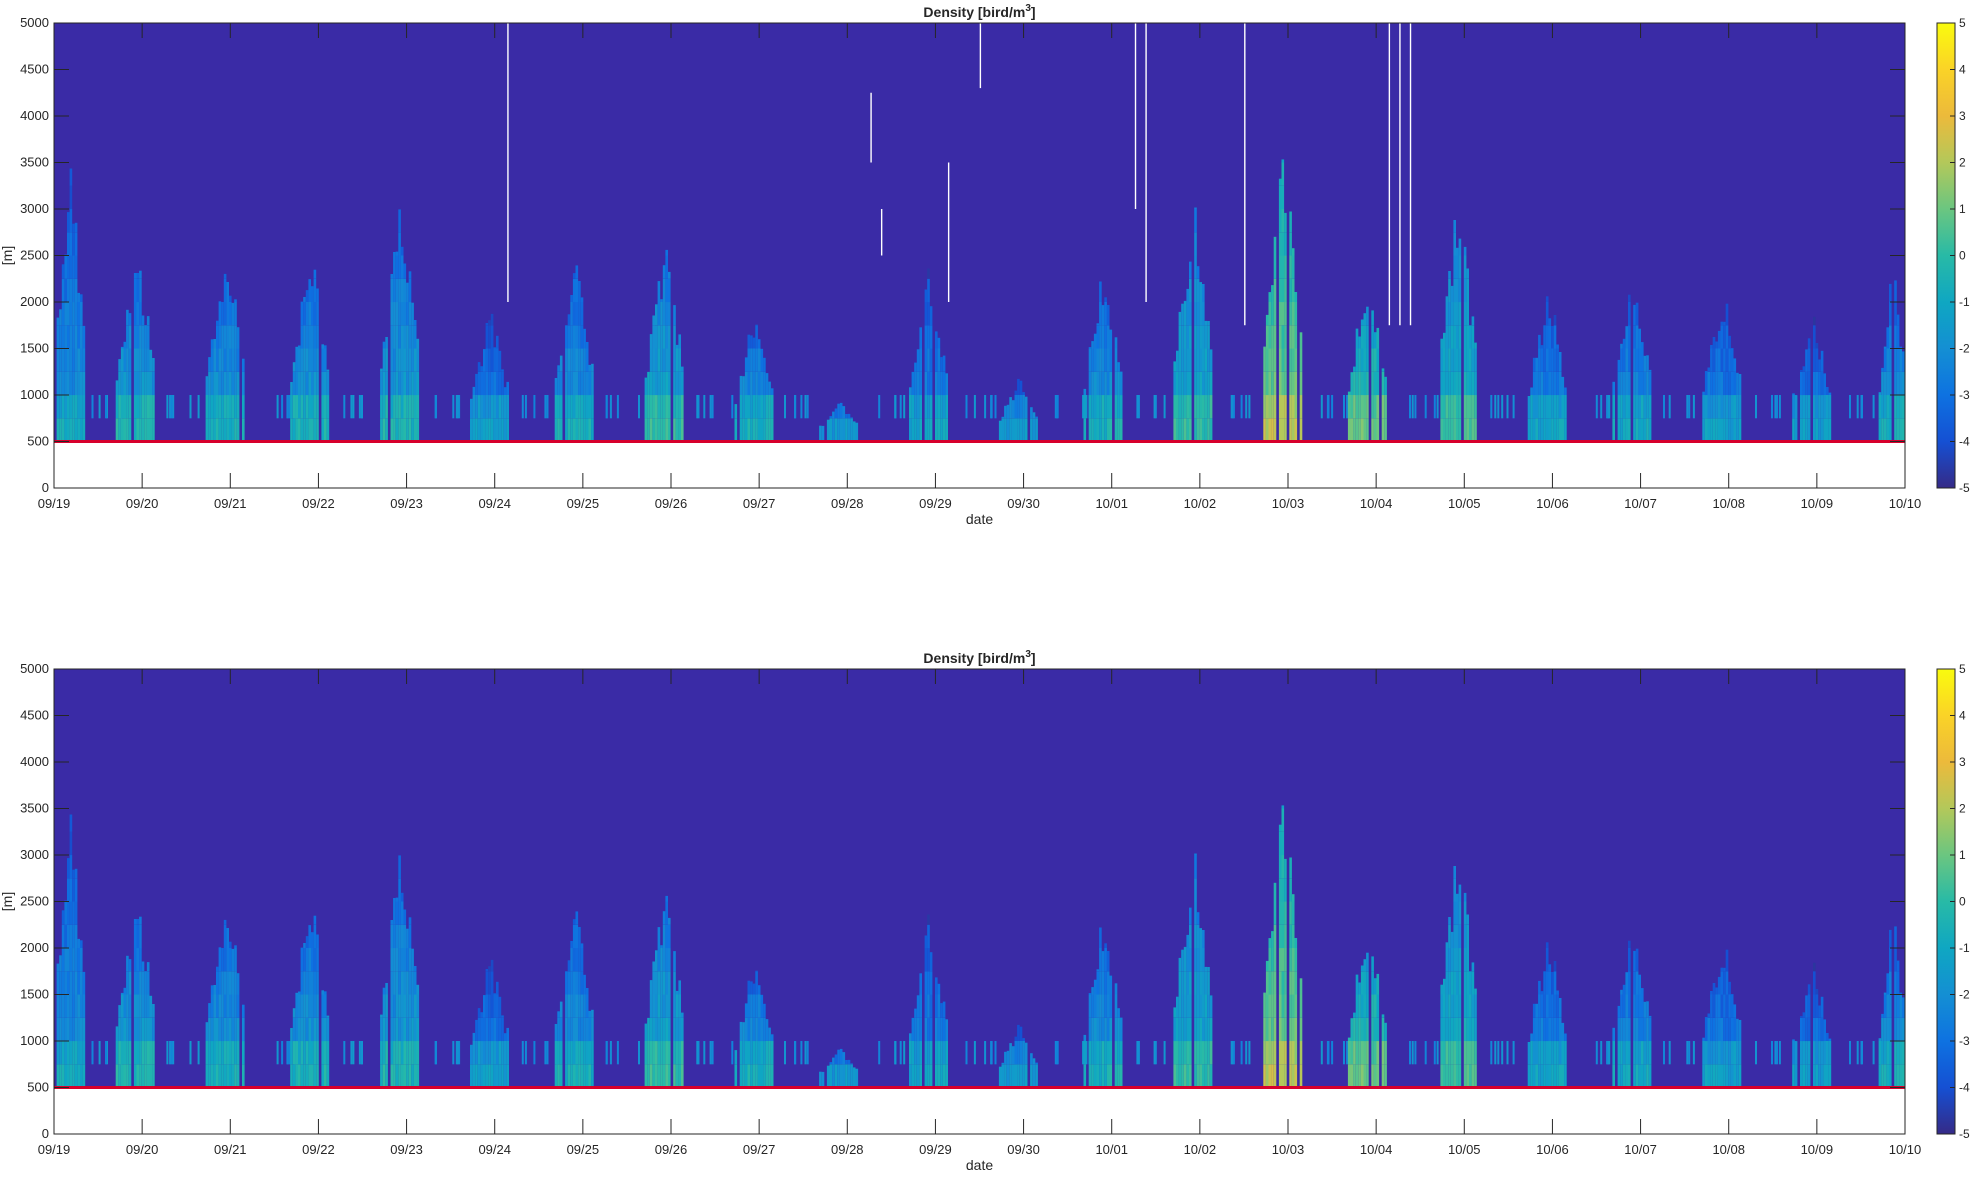 The image size is (1979, 1177). What do you see at coordinates (1962, 902) in the screenshot?
I see `colorbar-tick-label: 0` at bounding box center [1962, 902].